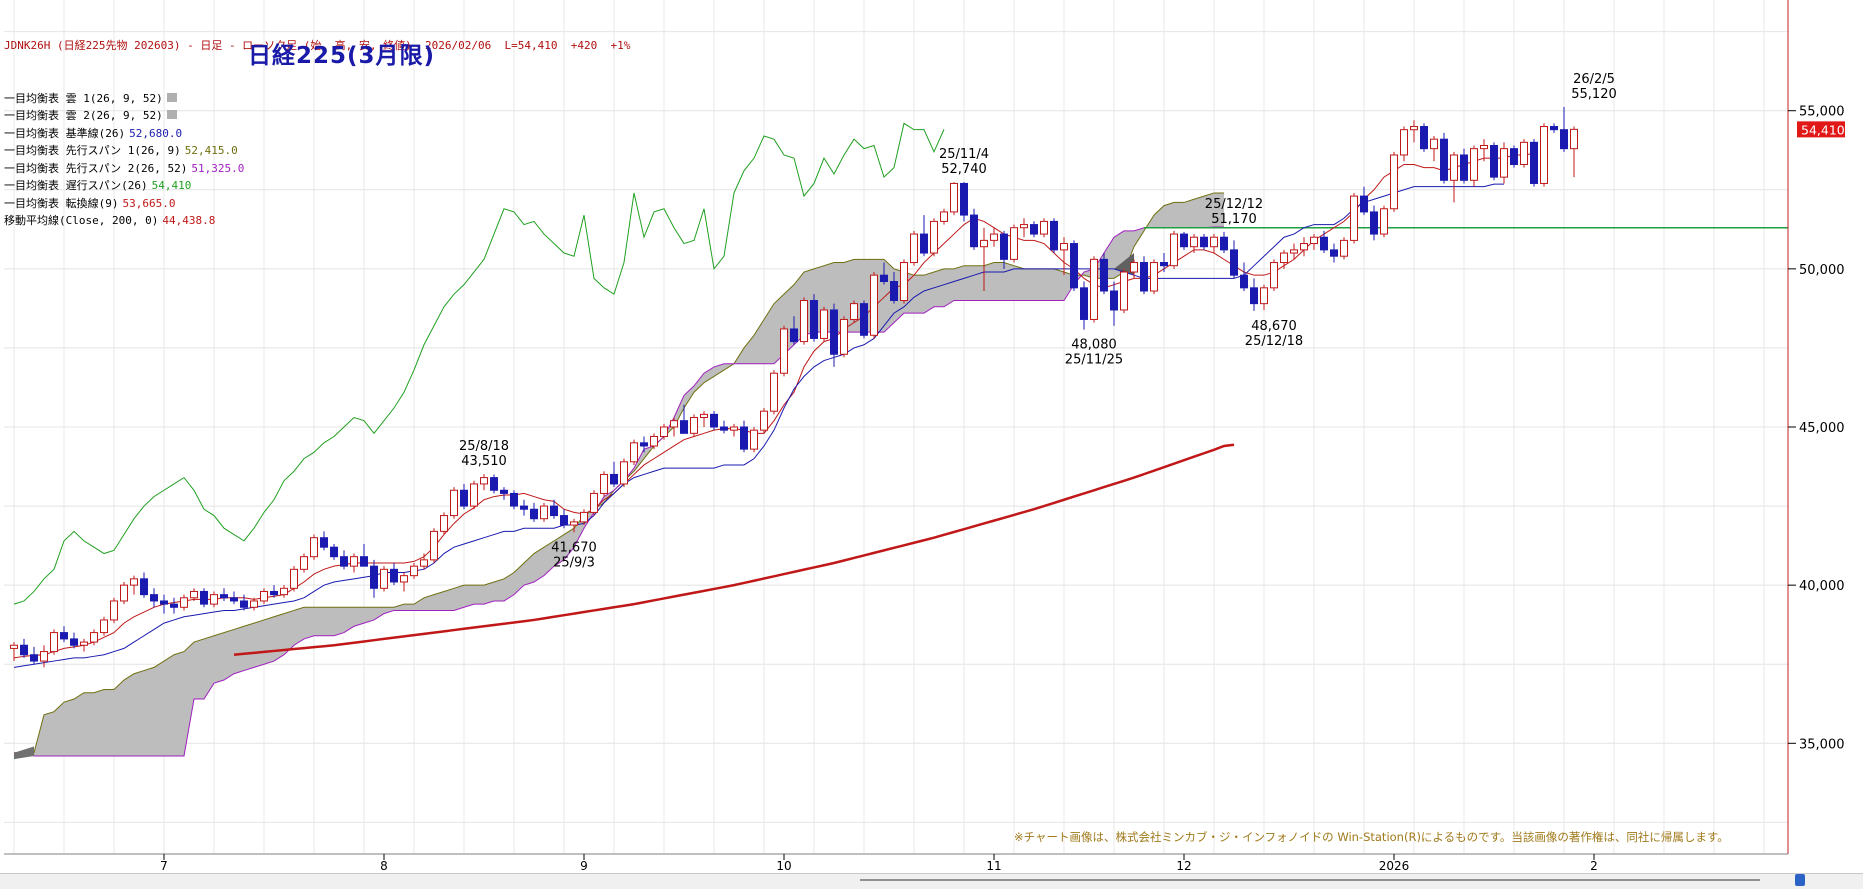 This screenshot has height=889, width=1863. What do you see at coordinates (1394, 866) in the screenshot?
I see `x-tick-label: 2026` at bounding box center [1394, 866].